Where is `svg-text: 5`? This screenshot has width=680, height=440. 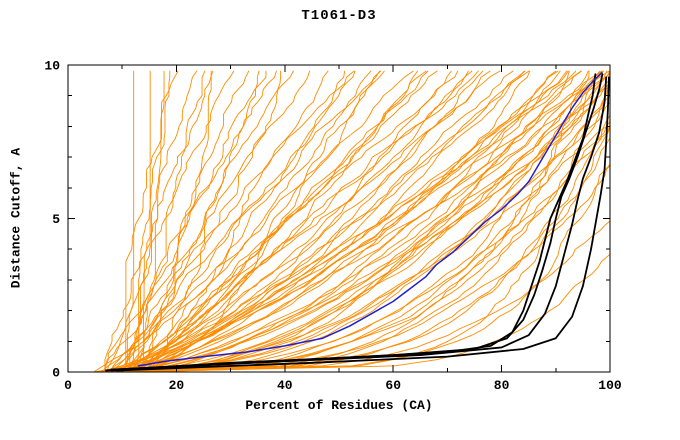
svg-text: 5 is located at coordinates (56, 219).